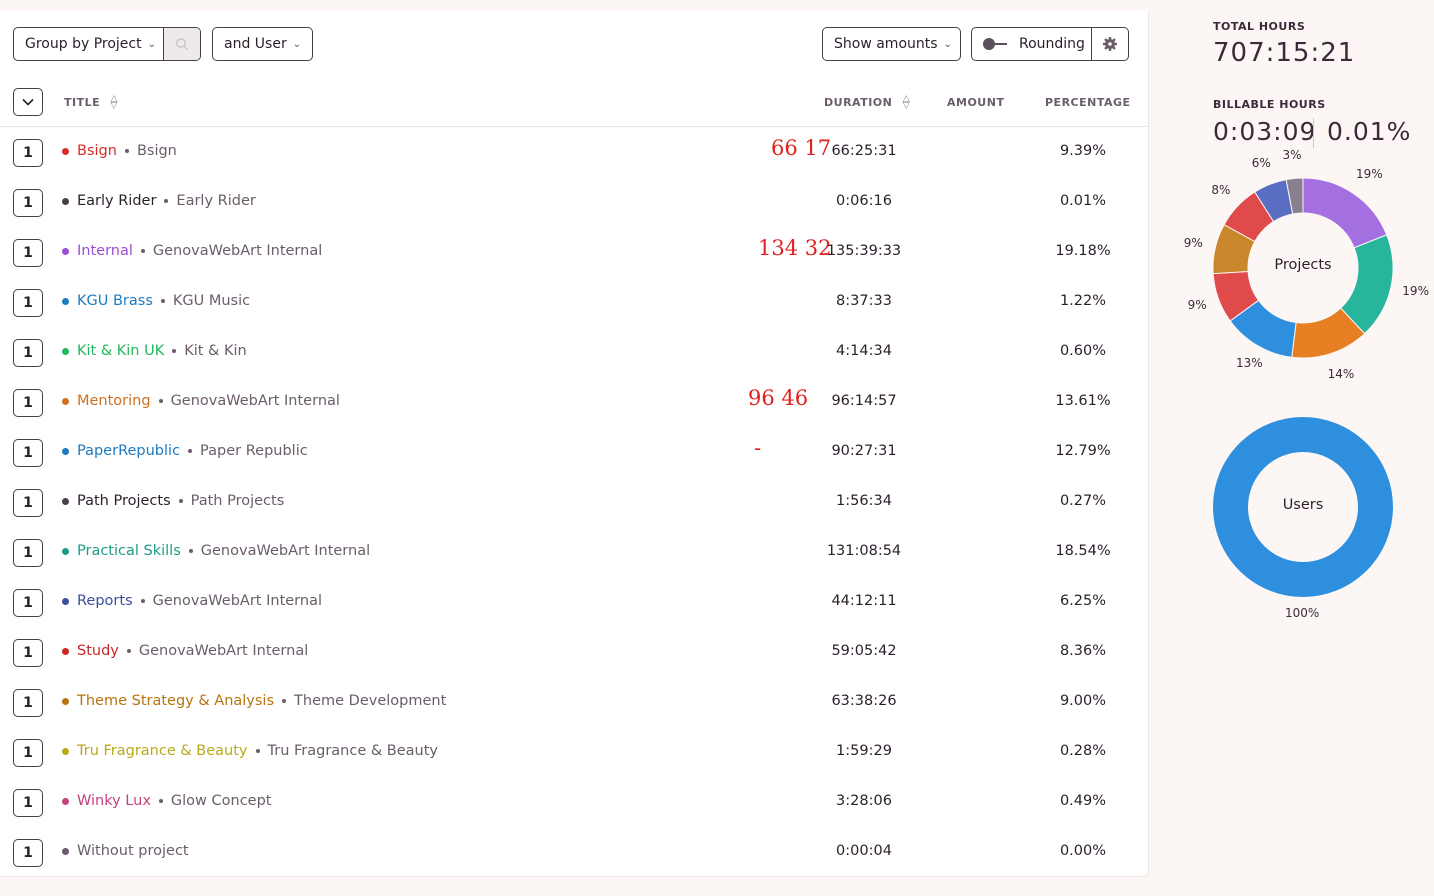 Image resolution: width=1434 pixels, height=896 pixels. I want to click on table-row: 1 KGU Brass KGU Music 8:37:33 1.22%, so click(574, 302).